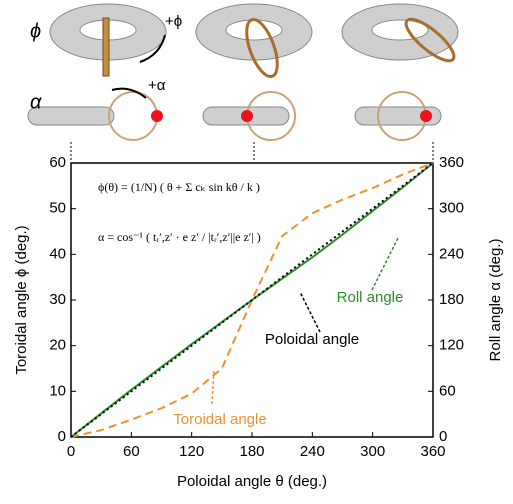 The image size is (513, 504). I want to click on y2-tick-label: 120, so click(451, 345).